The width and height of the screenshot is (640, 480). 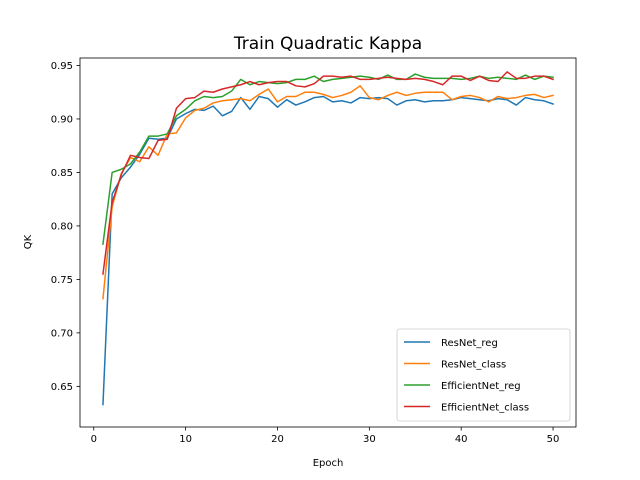 What do you see at coordinates (62, 280) in the screenshot?
I see `y-tick-label: 0.75` at bounding box center [62, 280].